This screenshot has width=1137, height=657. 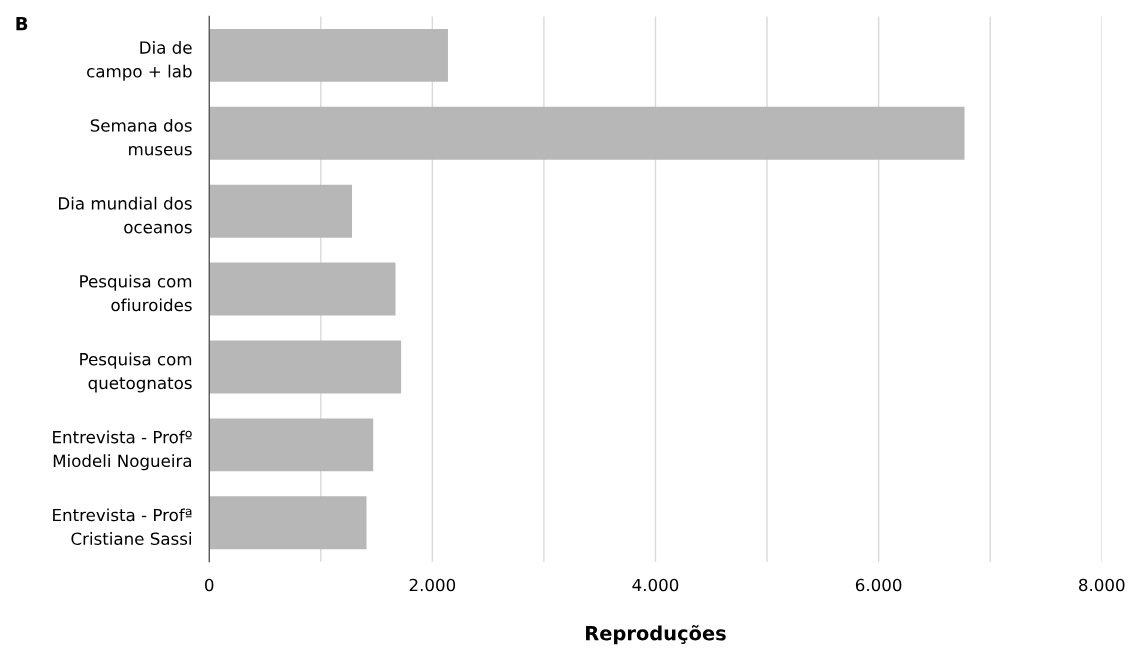 I want to click on y-tick-label: Dia de campo + lab, so click(x=139, y=60).